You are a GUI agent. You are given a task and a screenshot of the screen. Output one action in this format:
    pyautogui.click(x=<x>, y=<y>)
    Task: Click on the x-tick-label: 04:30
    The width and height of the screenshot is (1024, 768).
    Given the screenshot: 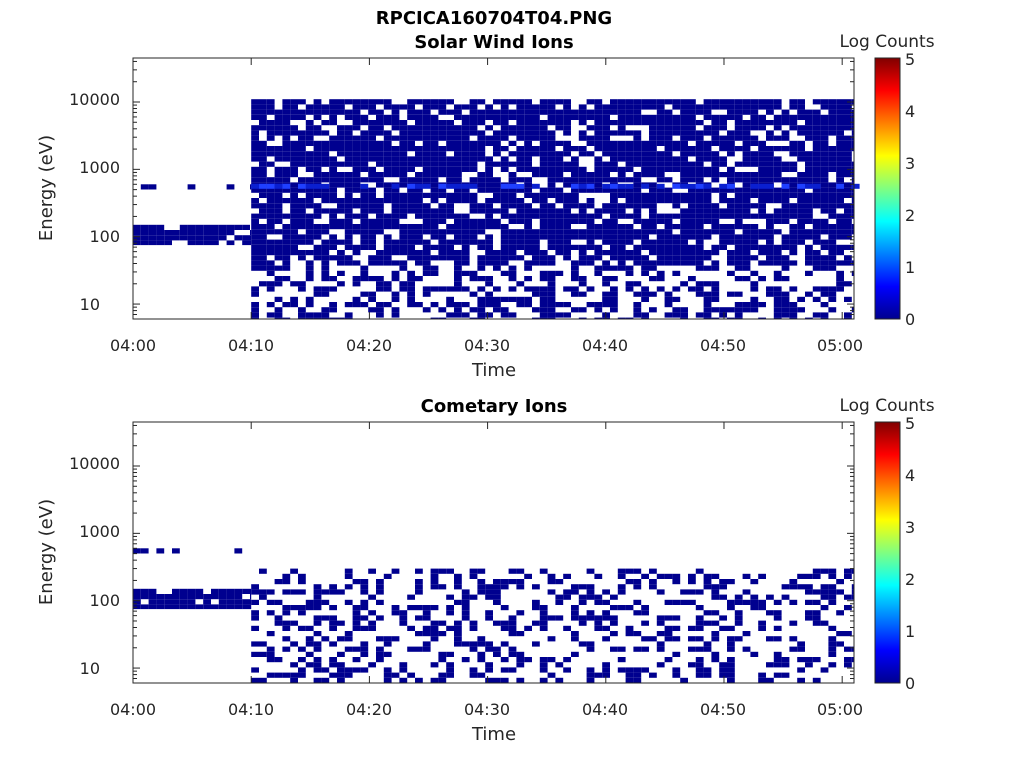 What is the action you would take?
    pyautogui.click(x=487, y=345)
    